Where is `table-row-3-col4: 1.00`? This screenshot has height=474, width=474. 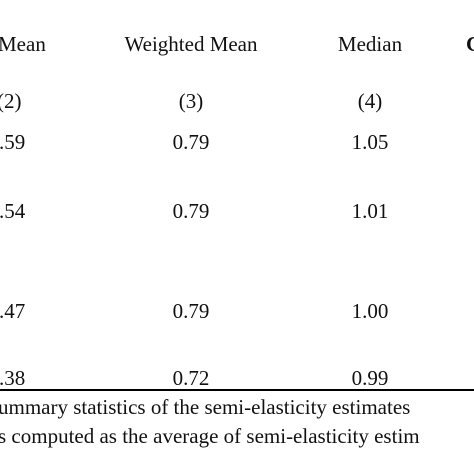 table-row-3-col4: 1.00 is located at coordinates (370, 311).